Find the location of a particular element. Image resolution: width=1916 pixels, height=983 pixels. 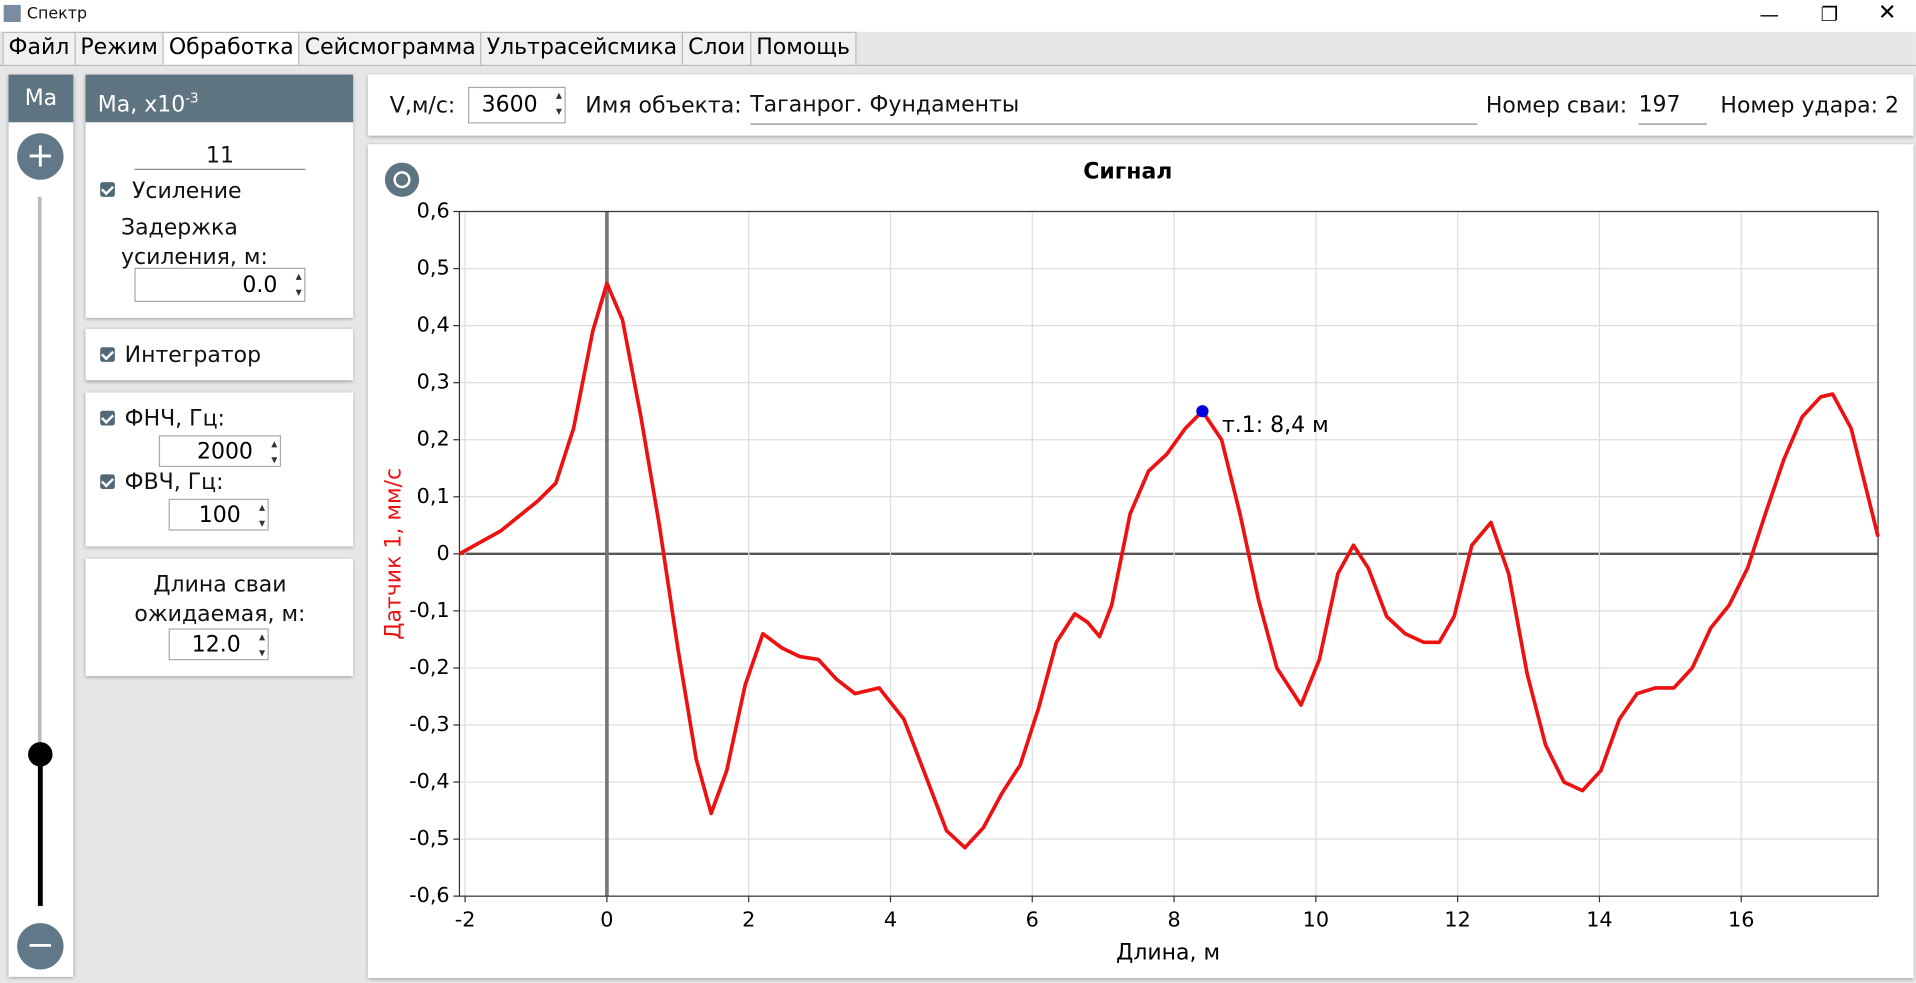

pile-length-label: Длина сваи ожидаемая, м: is located at coordinates (220, 600).